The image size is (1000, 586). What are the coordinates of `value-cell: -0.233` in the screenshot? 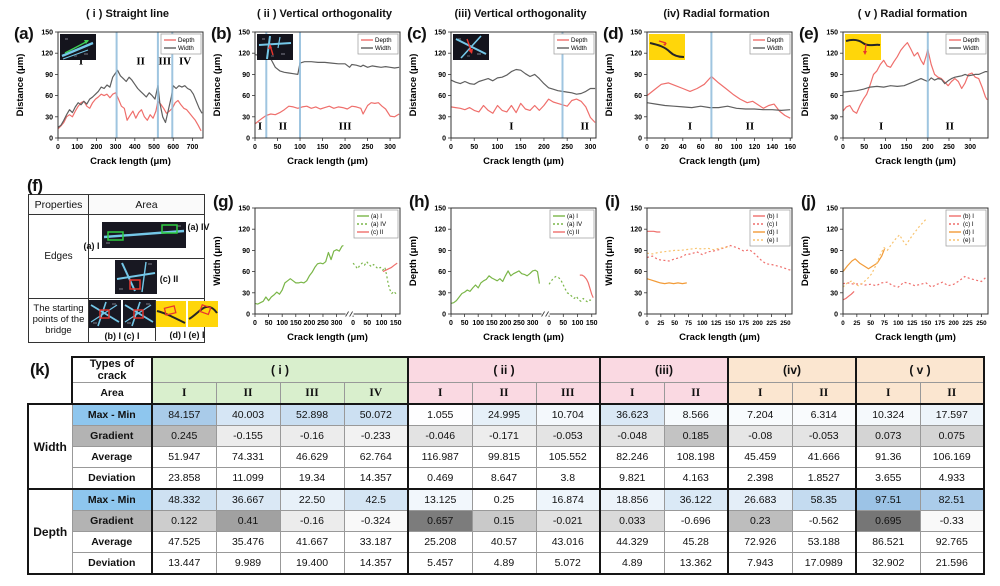 It's located at (376, 436).